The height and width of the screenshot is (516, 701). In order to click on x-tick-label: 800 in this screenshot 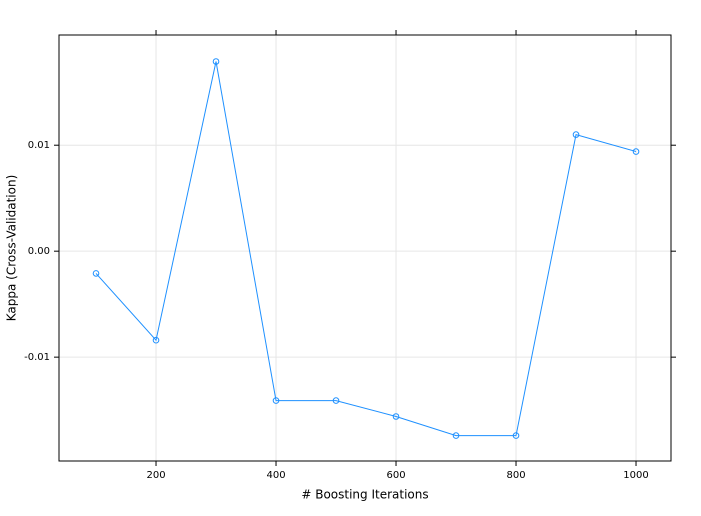, I will do `click(515, 475)`.